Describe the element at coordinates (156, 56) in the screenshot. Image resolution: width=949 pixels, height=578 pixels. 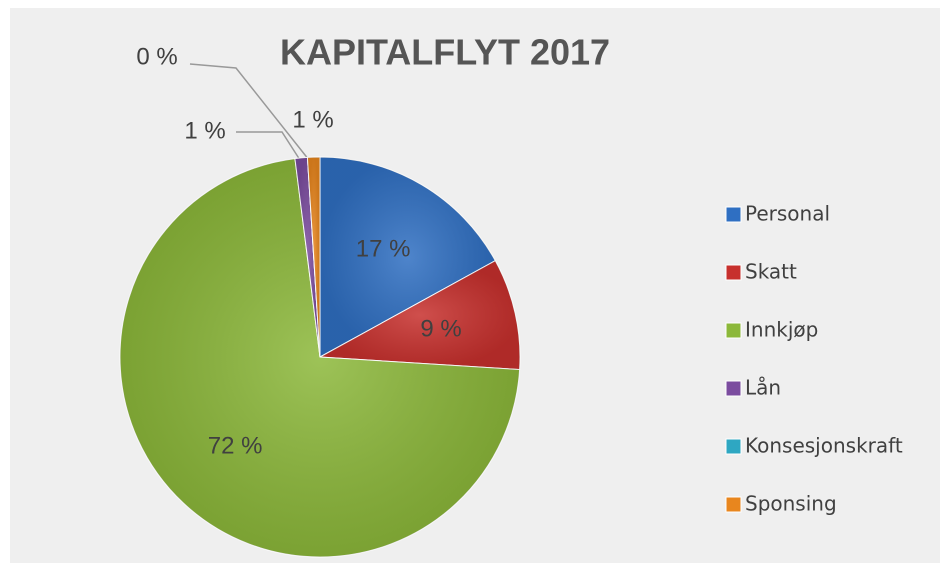
I see `data-label: 0 %` at that location.